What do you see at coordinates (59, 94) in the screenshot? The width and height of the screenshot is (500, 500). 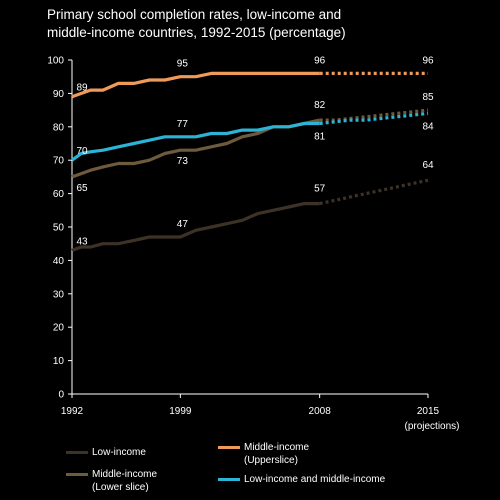 I see `y-tick-label-90: 90` at bounding box center [59, 94].